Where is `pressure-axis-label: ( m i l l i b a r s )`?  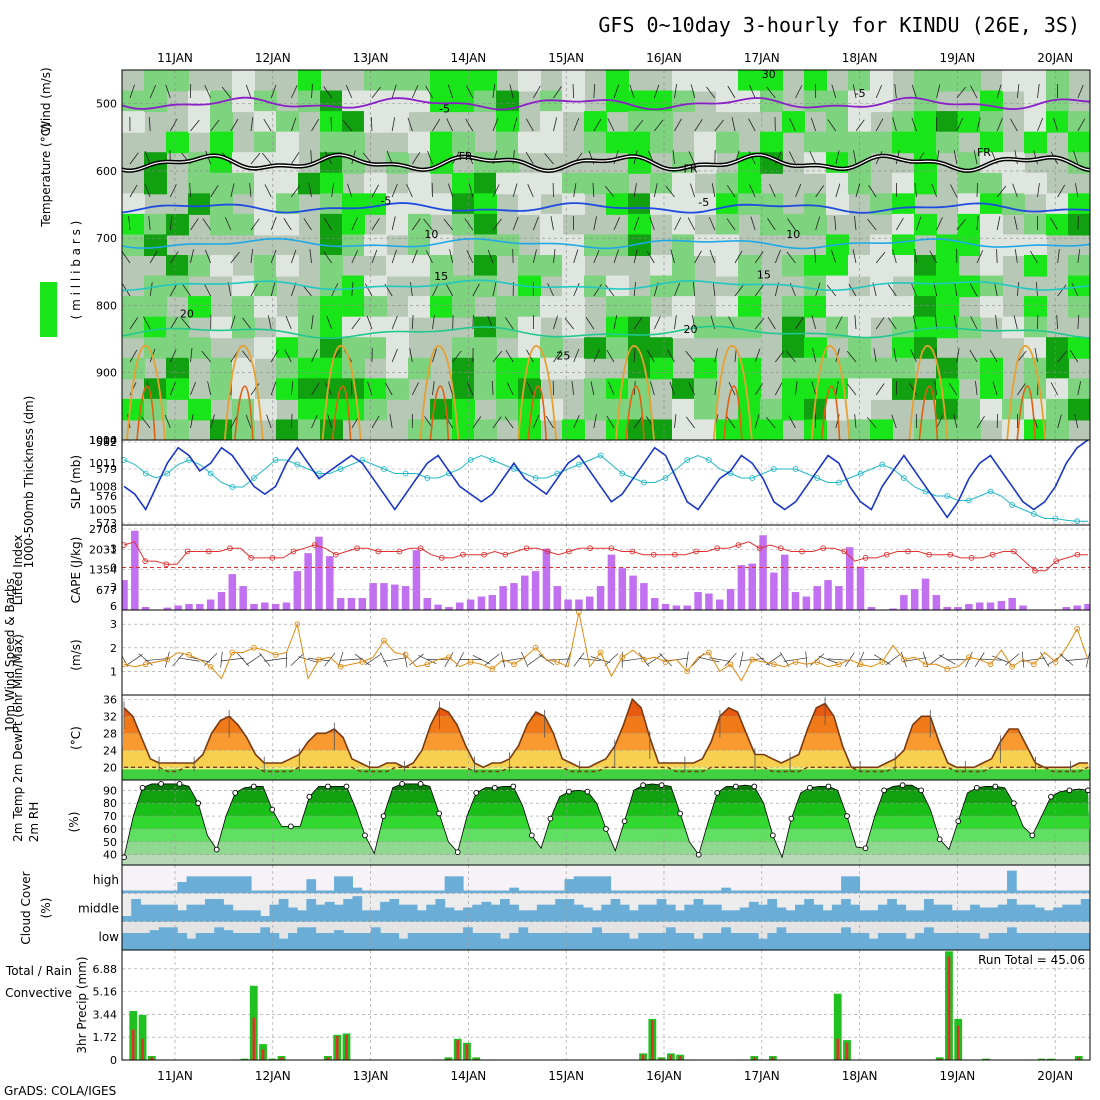 pressure-axis-label: ( m i l l i b a r s ) is located at coordinates (76, 270).